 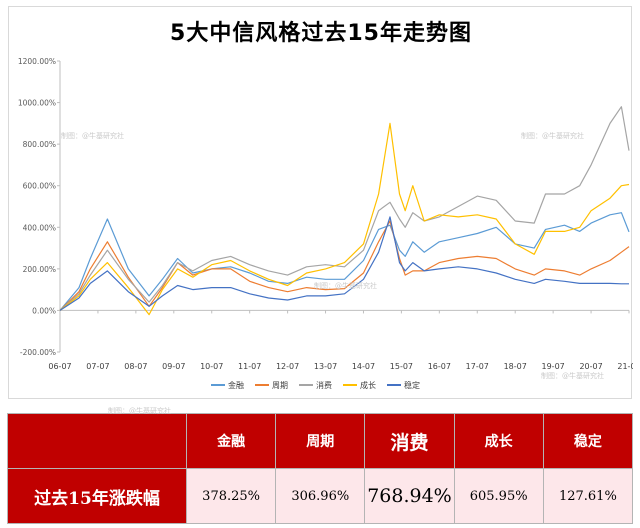 I want to click on y-tick-label: 200.00%, so click(x=39, y=269).